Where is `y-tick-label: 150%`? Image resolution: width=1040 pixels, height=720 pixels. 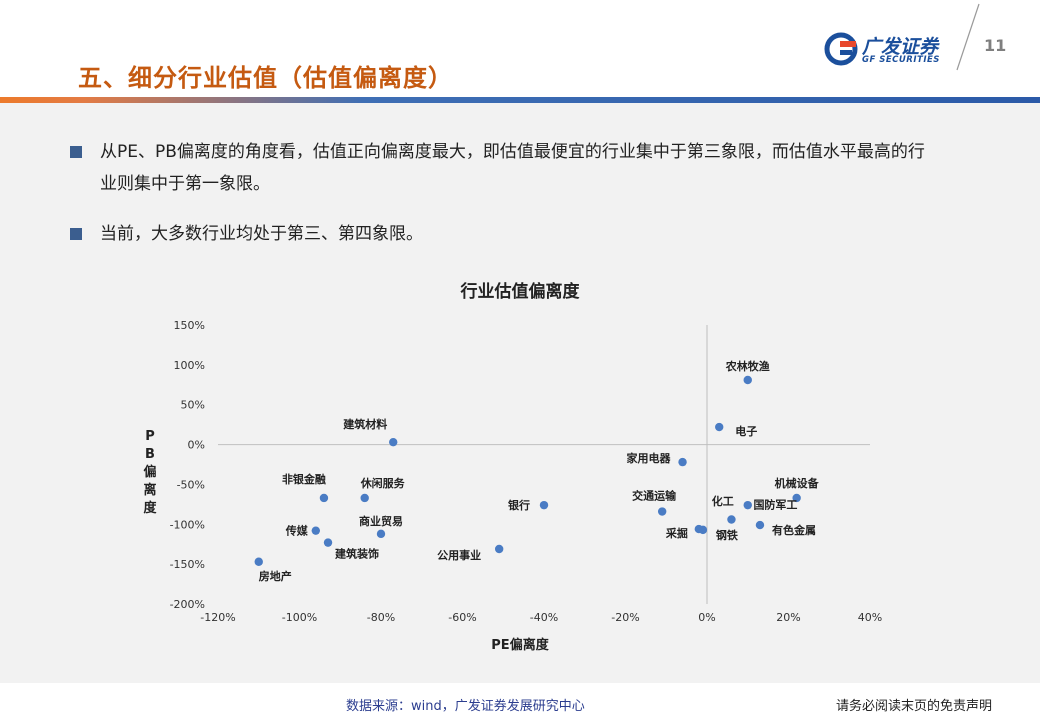 y-tick-label: 150% is located at coordinates (189, 325).